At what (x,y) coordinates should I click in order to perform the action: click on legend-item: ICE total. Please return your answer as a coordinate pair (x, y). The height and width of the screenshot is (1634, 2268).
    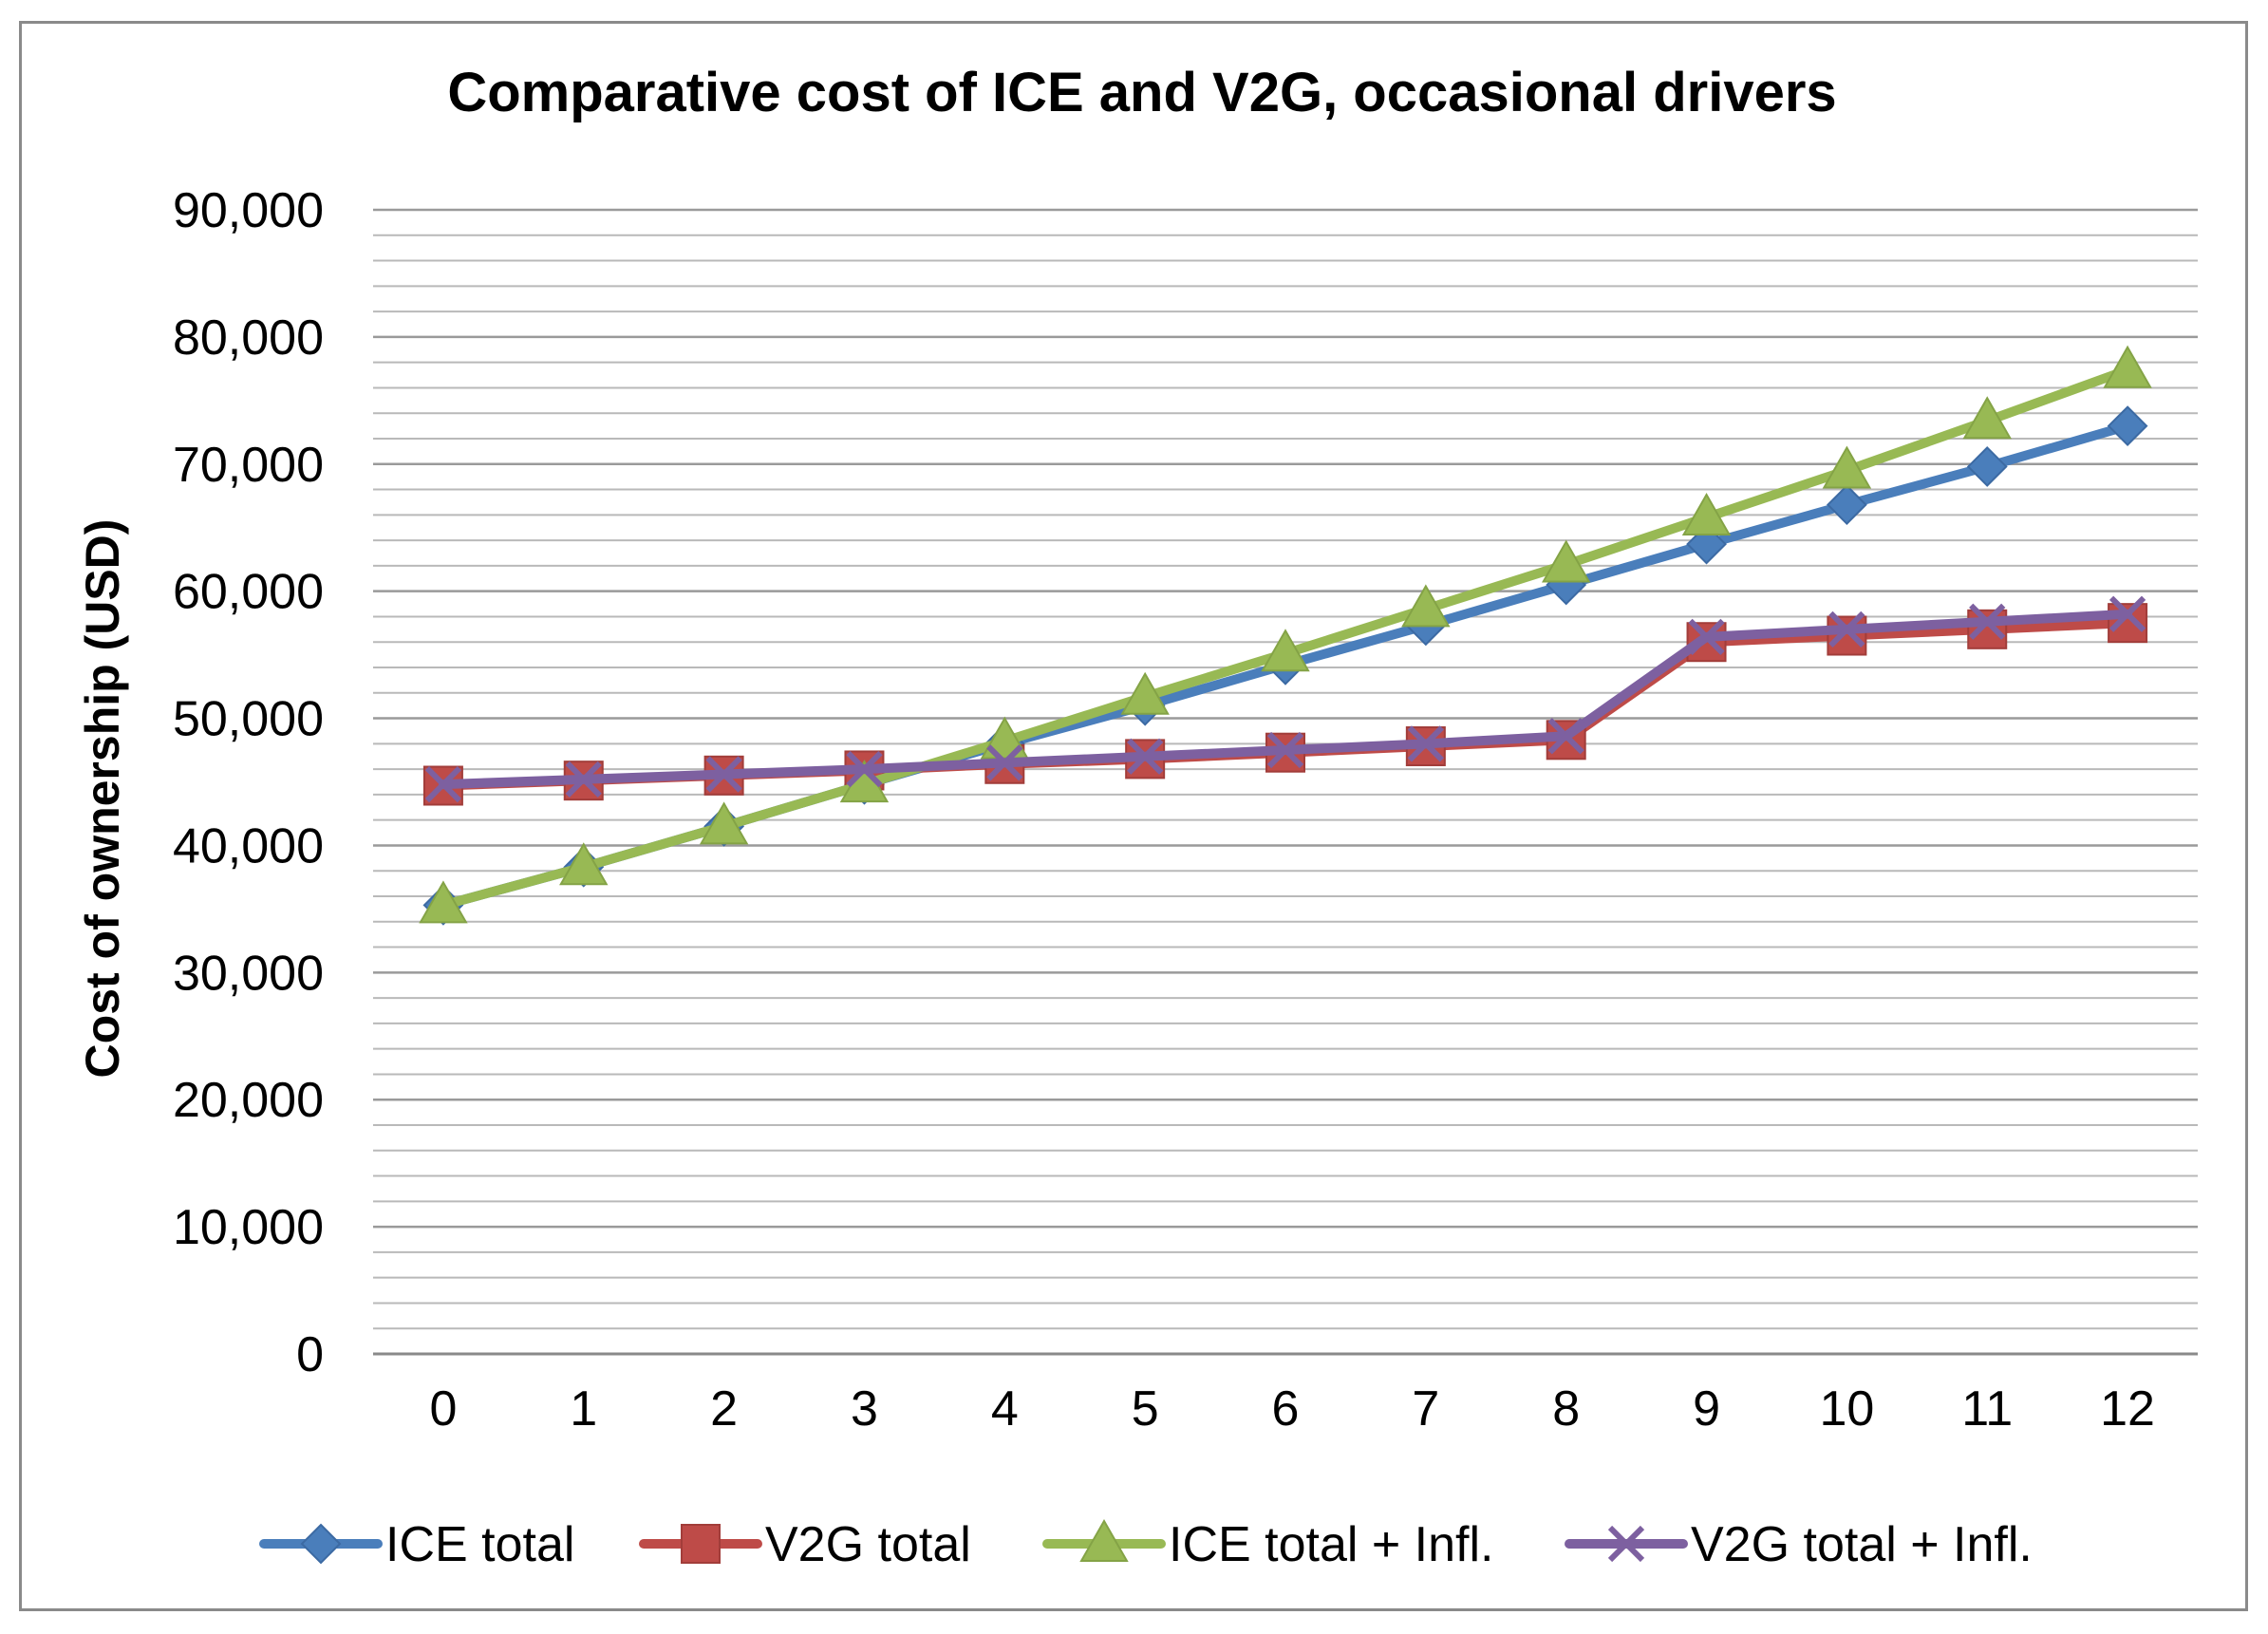
    Looking at the image, I should click on (416, 1544).